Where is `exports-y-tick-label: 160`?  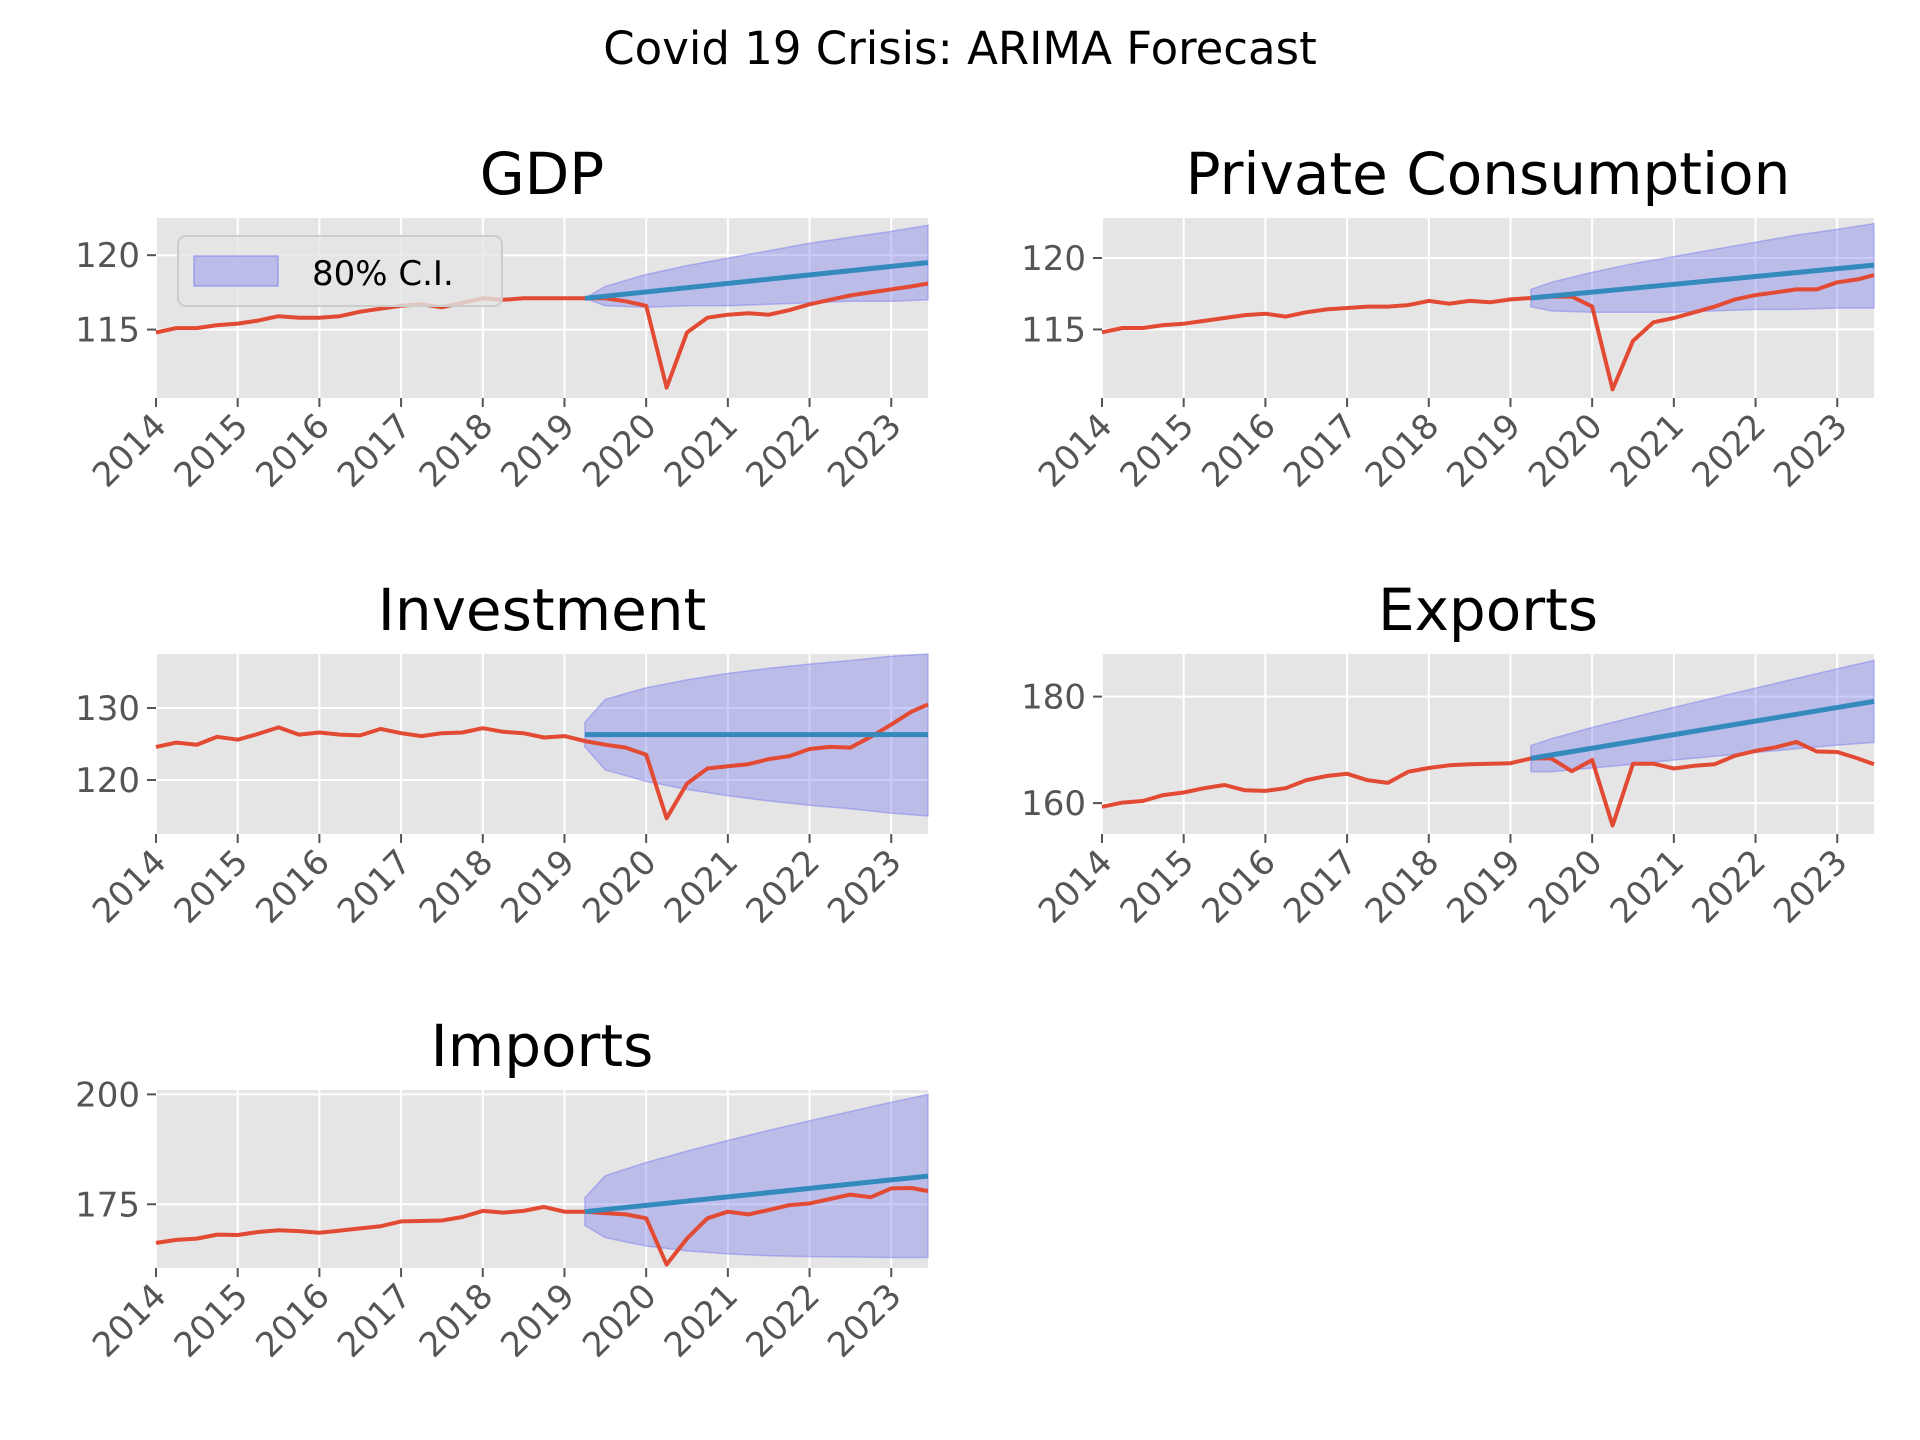 exports-y-tick-label: 160 is located at coordinates (1053, 804).